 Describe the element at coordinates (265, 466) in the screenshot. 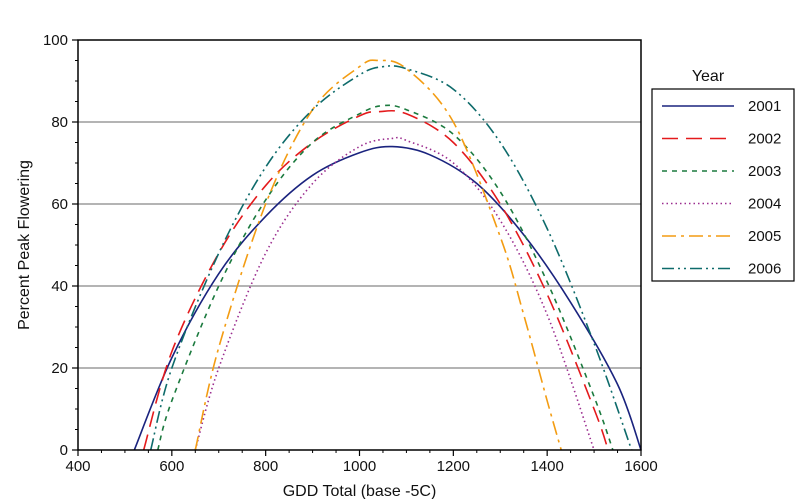

I see `x-tick-label-800: 800` at that location.